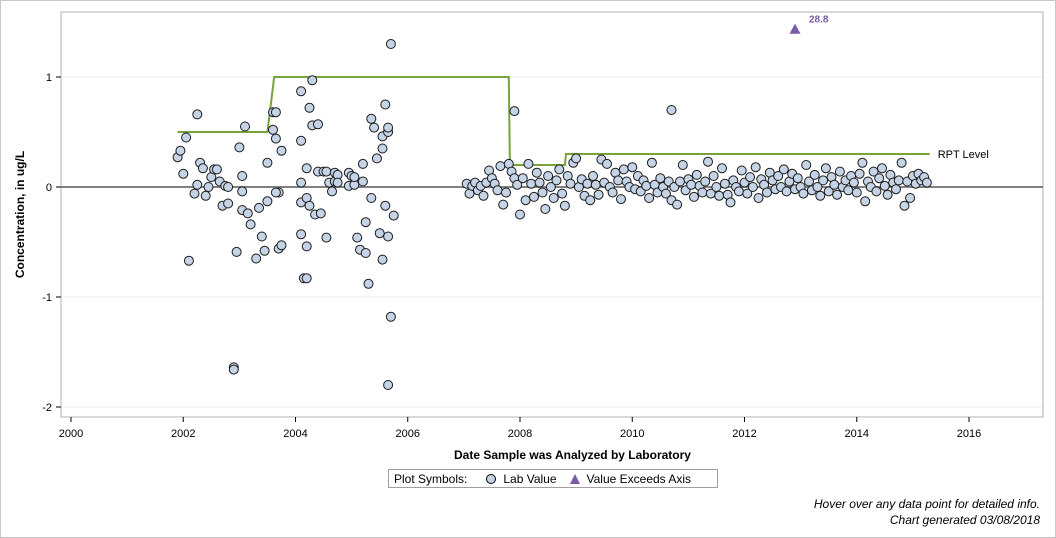 The image size is (1056, 538). What do you see at coordinates (630, 479) in the screenshot?
I see `legend-item-value-exceeds-axis: Value Exceeds Axis` at bounding box center [630, 479].